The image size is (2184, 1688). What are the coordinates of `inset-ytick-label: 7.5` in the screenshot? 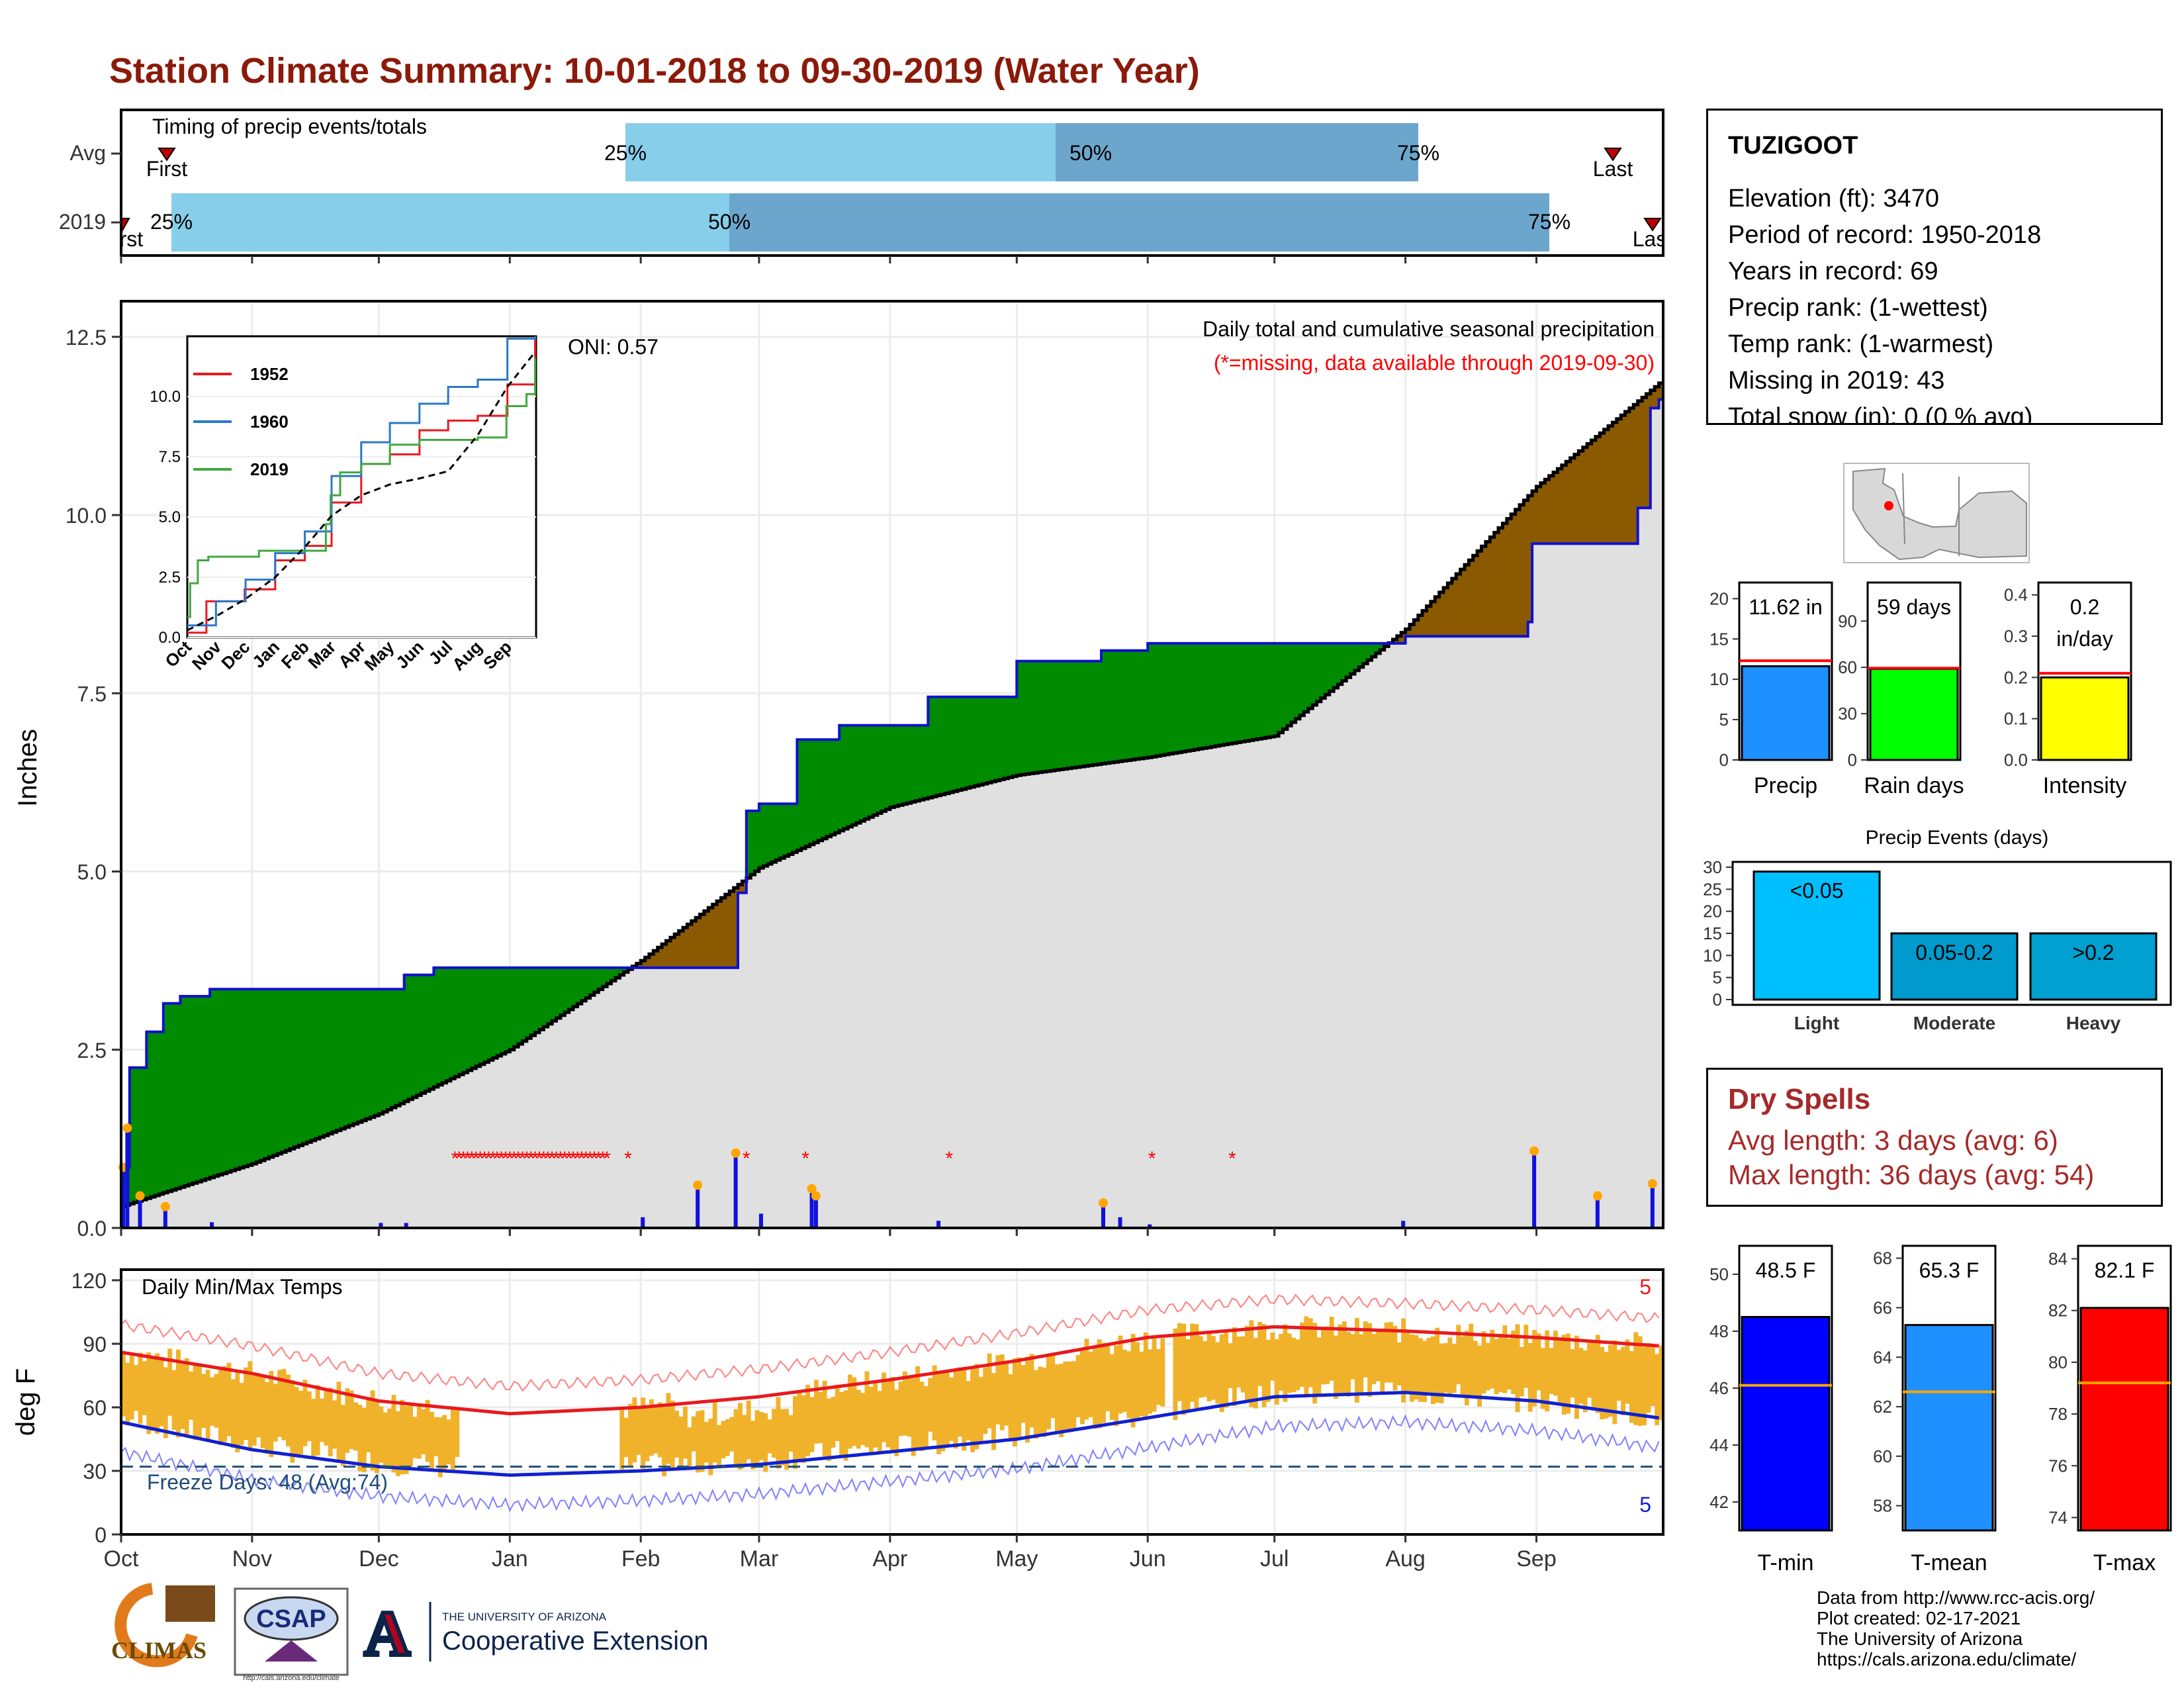 It's located at (170, 457).